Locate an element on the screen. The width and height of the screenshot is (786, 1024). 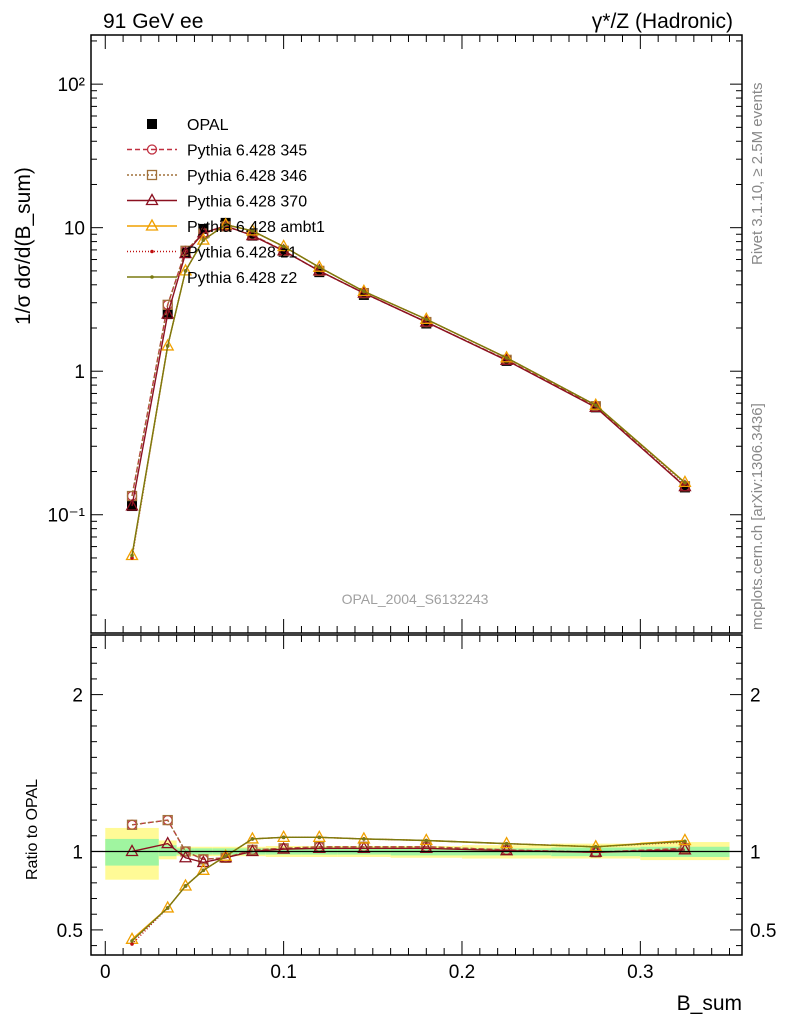
legend-label-pythia-6-428-370: Pythia 6.428 370 is located at coordinates (247, 202).